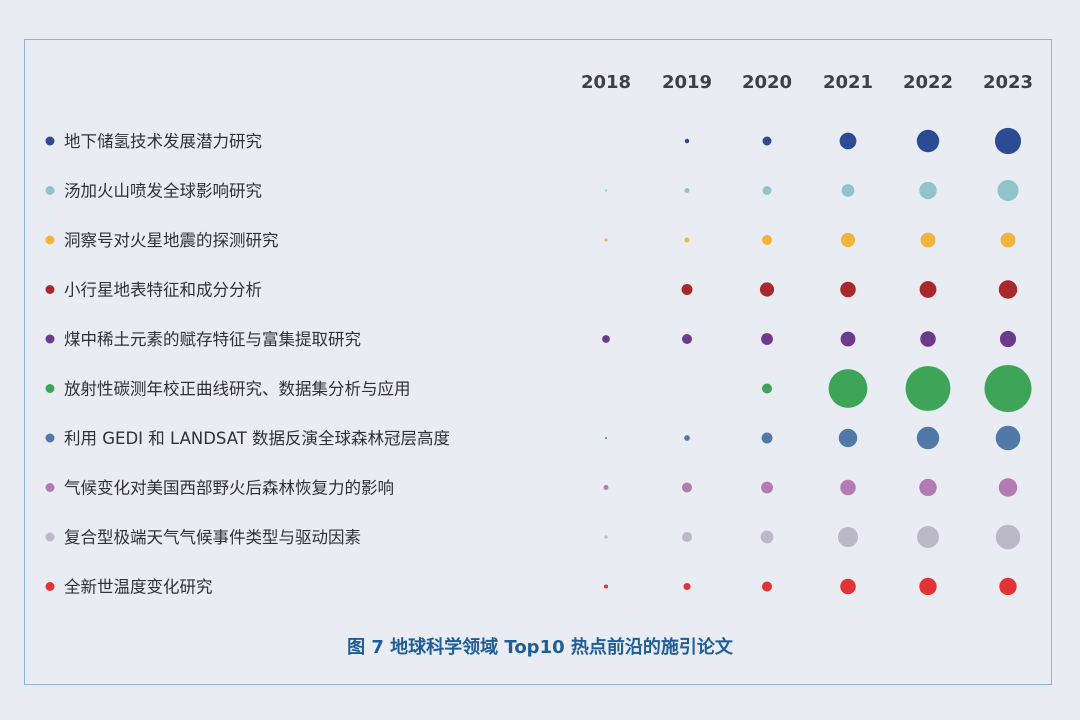 The image size is (1080, 720). Describe the element at coordinates (606, 82) in the screenshot. I see `year-label-2018: 2018` at that location.